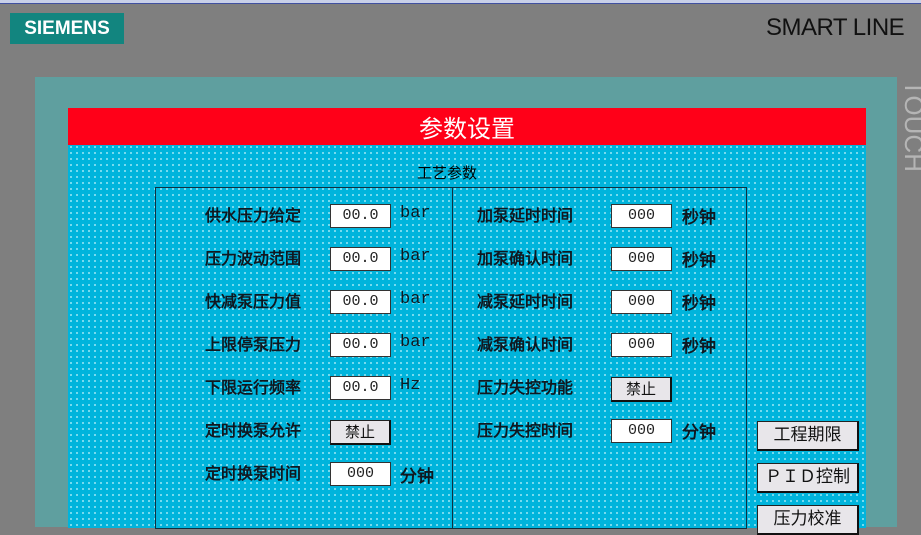 The image size is (921, 535). Describe the element at coordinates (835, 27) in the screenshot. I see `brand-label: SMART LINE` at that location.